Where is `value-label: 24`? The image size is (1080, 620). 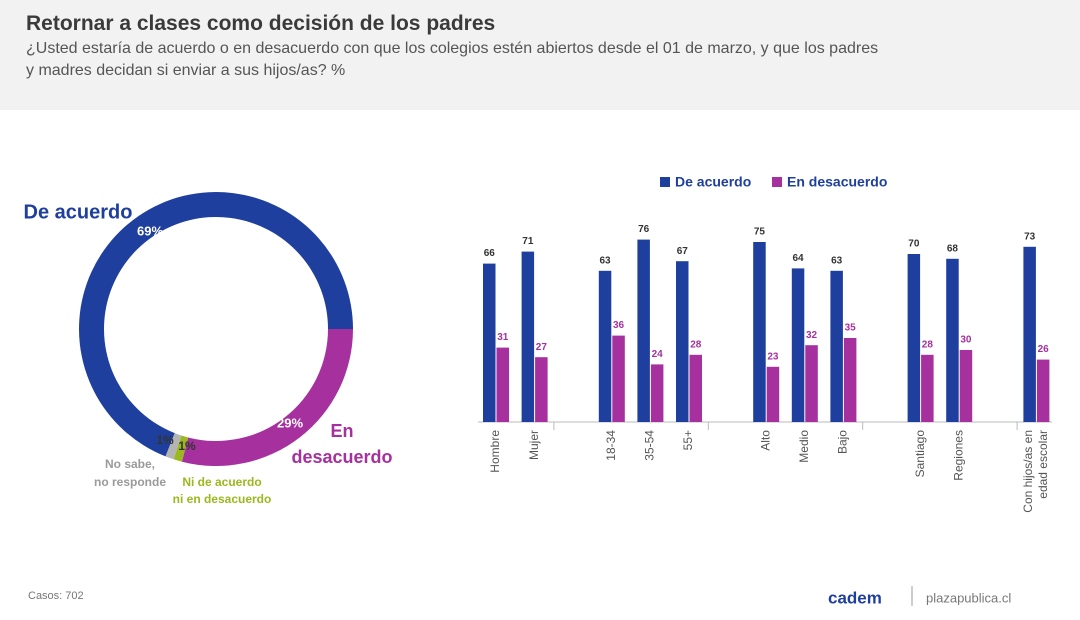 value-label: 24 is located at coordinates (658, 354).